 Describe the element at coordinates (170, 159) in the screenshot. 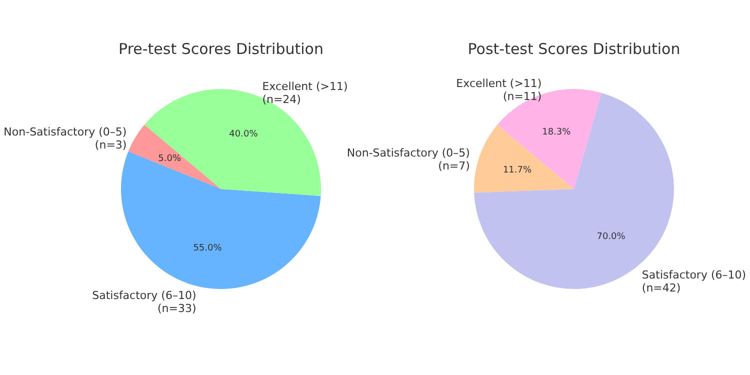

I see `data-label: 5.0%` at that location.